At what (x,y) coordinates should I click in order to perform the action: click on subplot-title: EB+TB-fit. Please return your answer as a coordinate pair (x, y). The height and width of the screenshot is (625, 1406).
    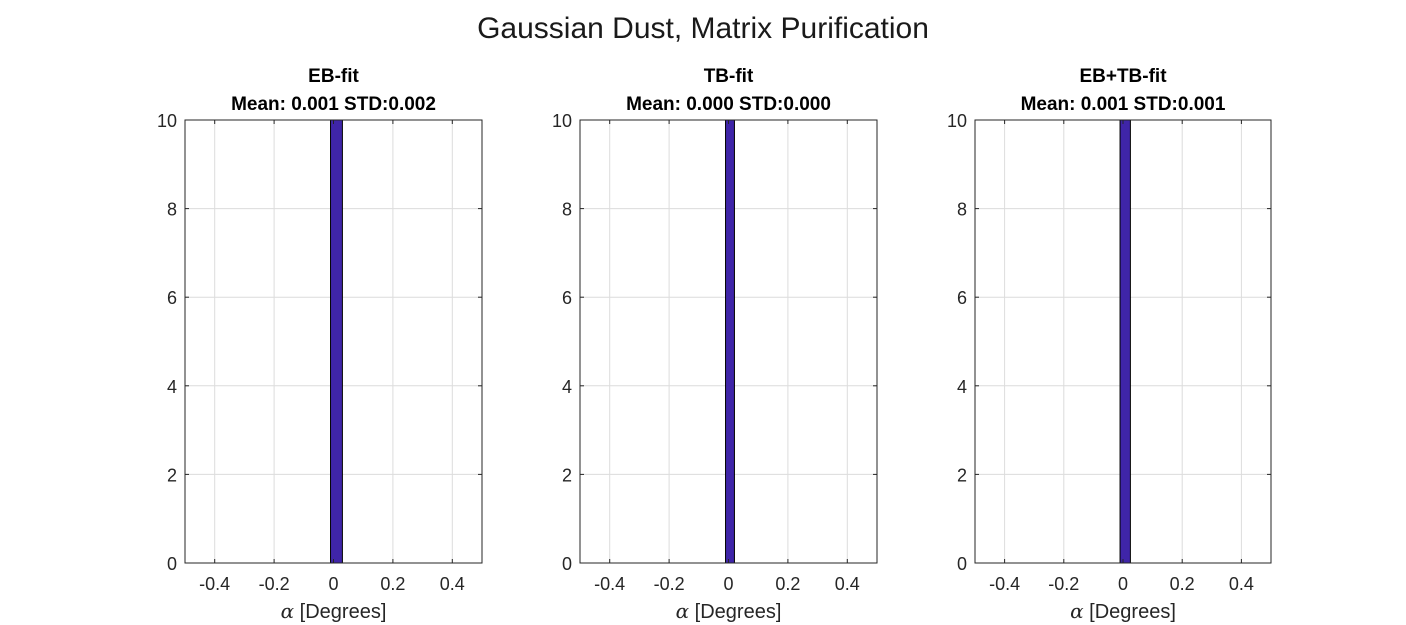
    Looking at the image, I should click on (1123, 76).